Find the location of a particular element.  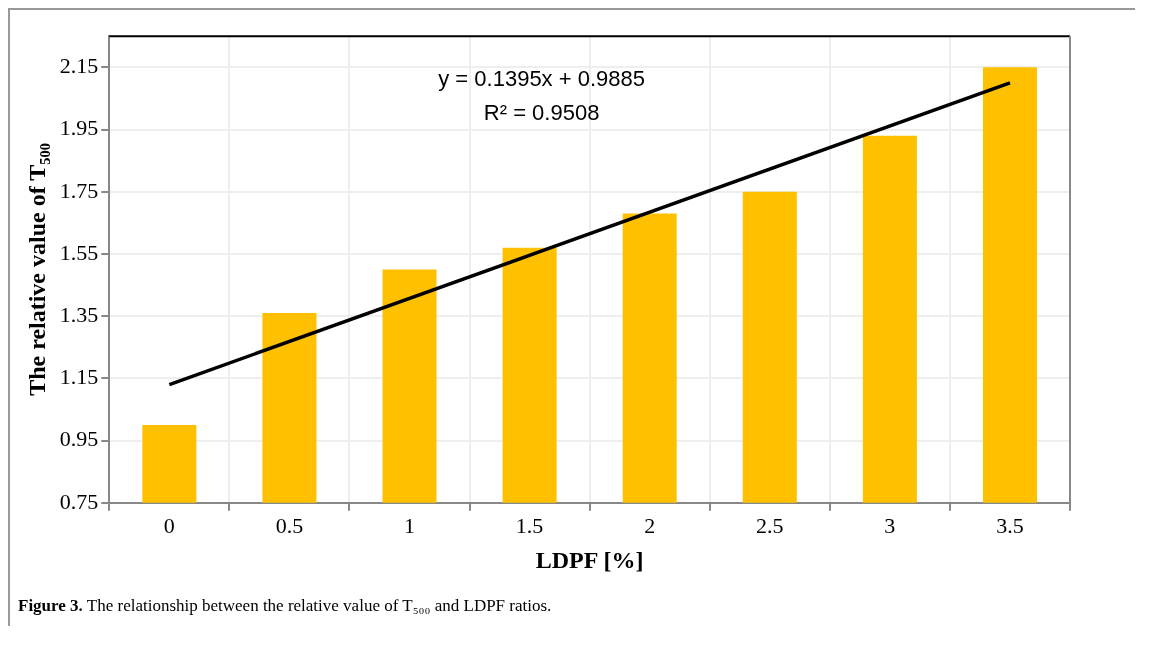

y-tick-label: 1.35 is located at coordinates (79, 314).